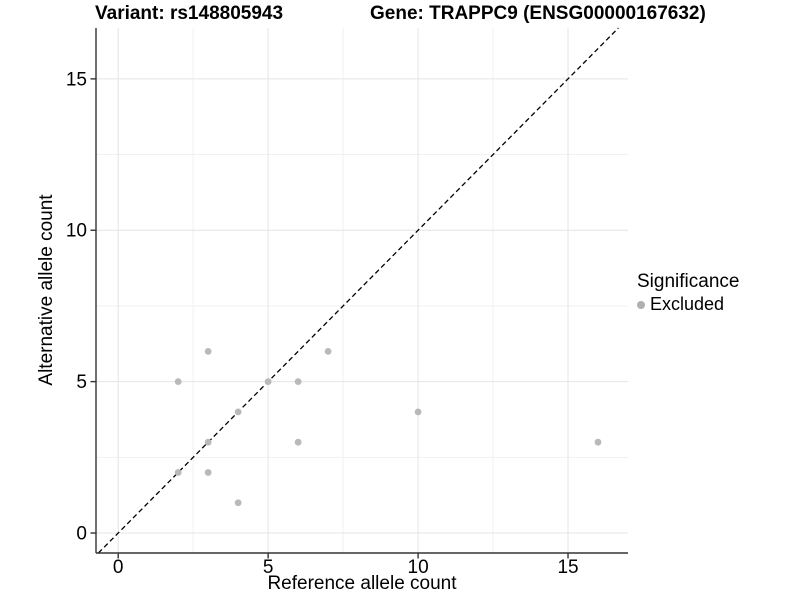  I want to click on legend-item-excluded: Excluded, so click(688, 304).